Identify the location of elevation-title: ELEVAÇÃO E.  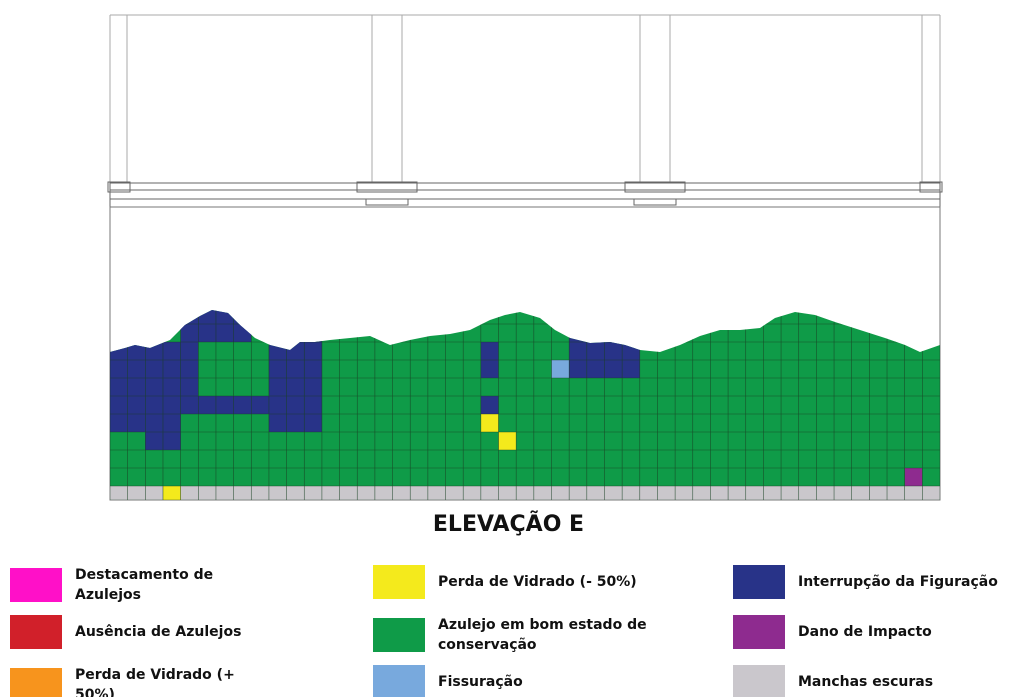
(508, 524).